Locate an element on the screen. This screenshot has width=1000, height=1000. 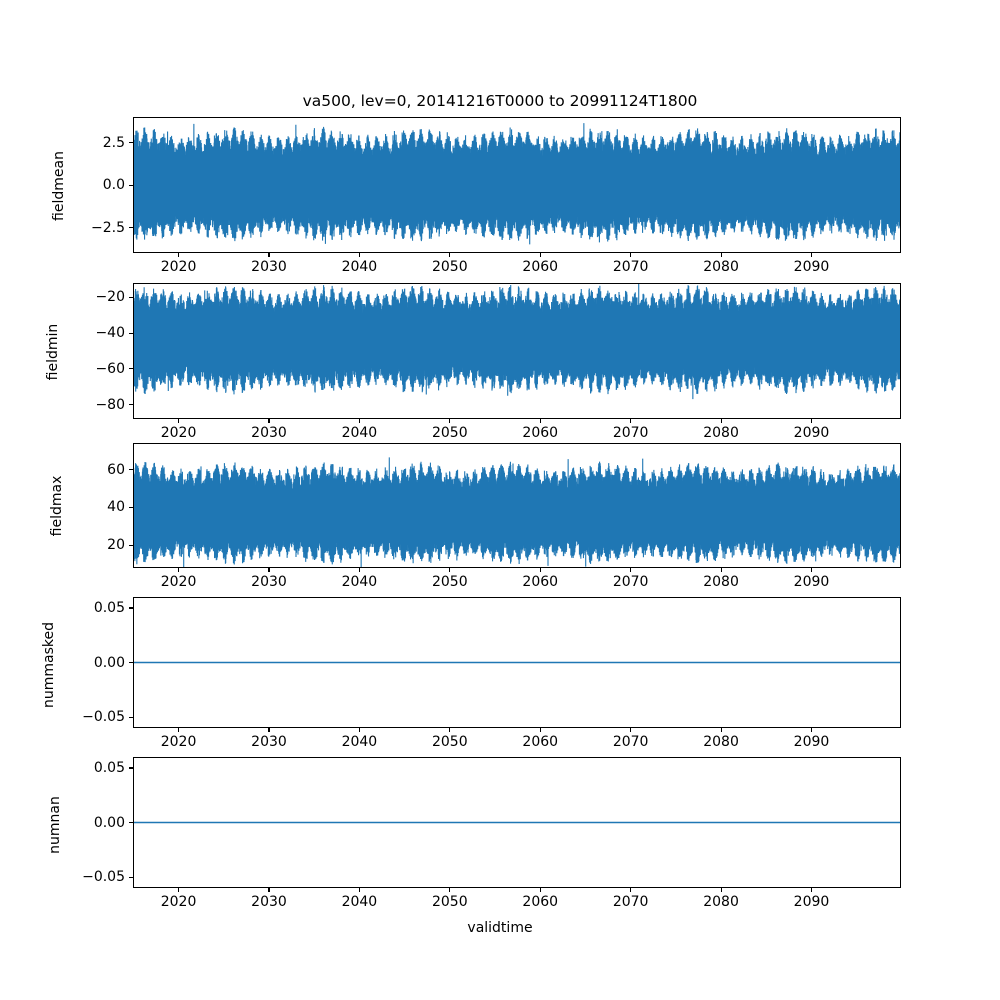
subplot-fieldmin is located at coordinates (517, 351).